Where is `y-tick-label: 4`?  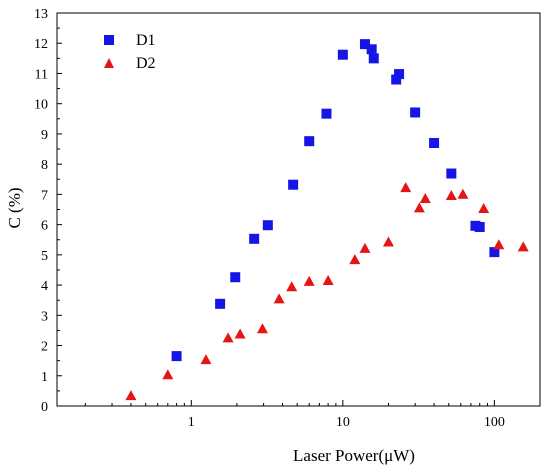 y-tick-label: 4 is located at coordinates (44, 286).